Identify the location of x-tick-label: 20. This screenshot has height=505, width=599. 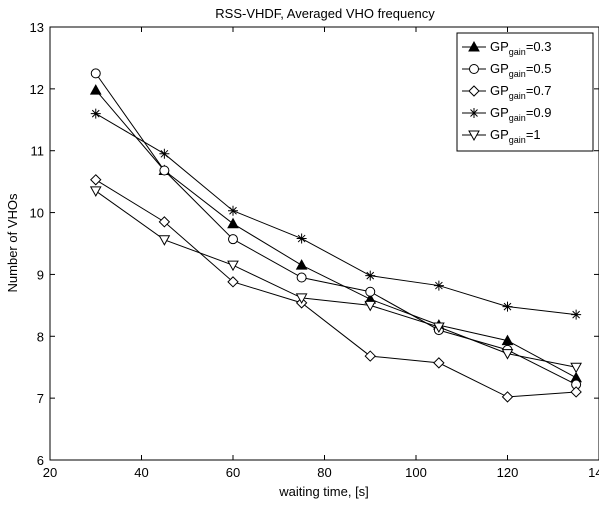
(50, 472).